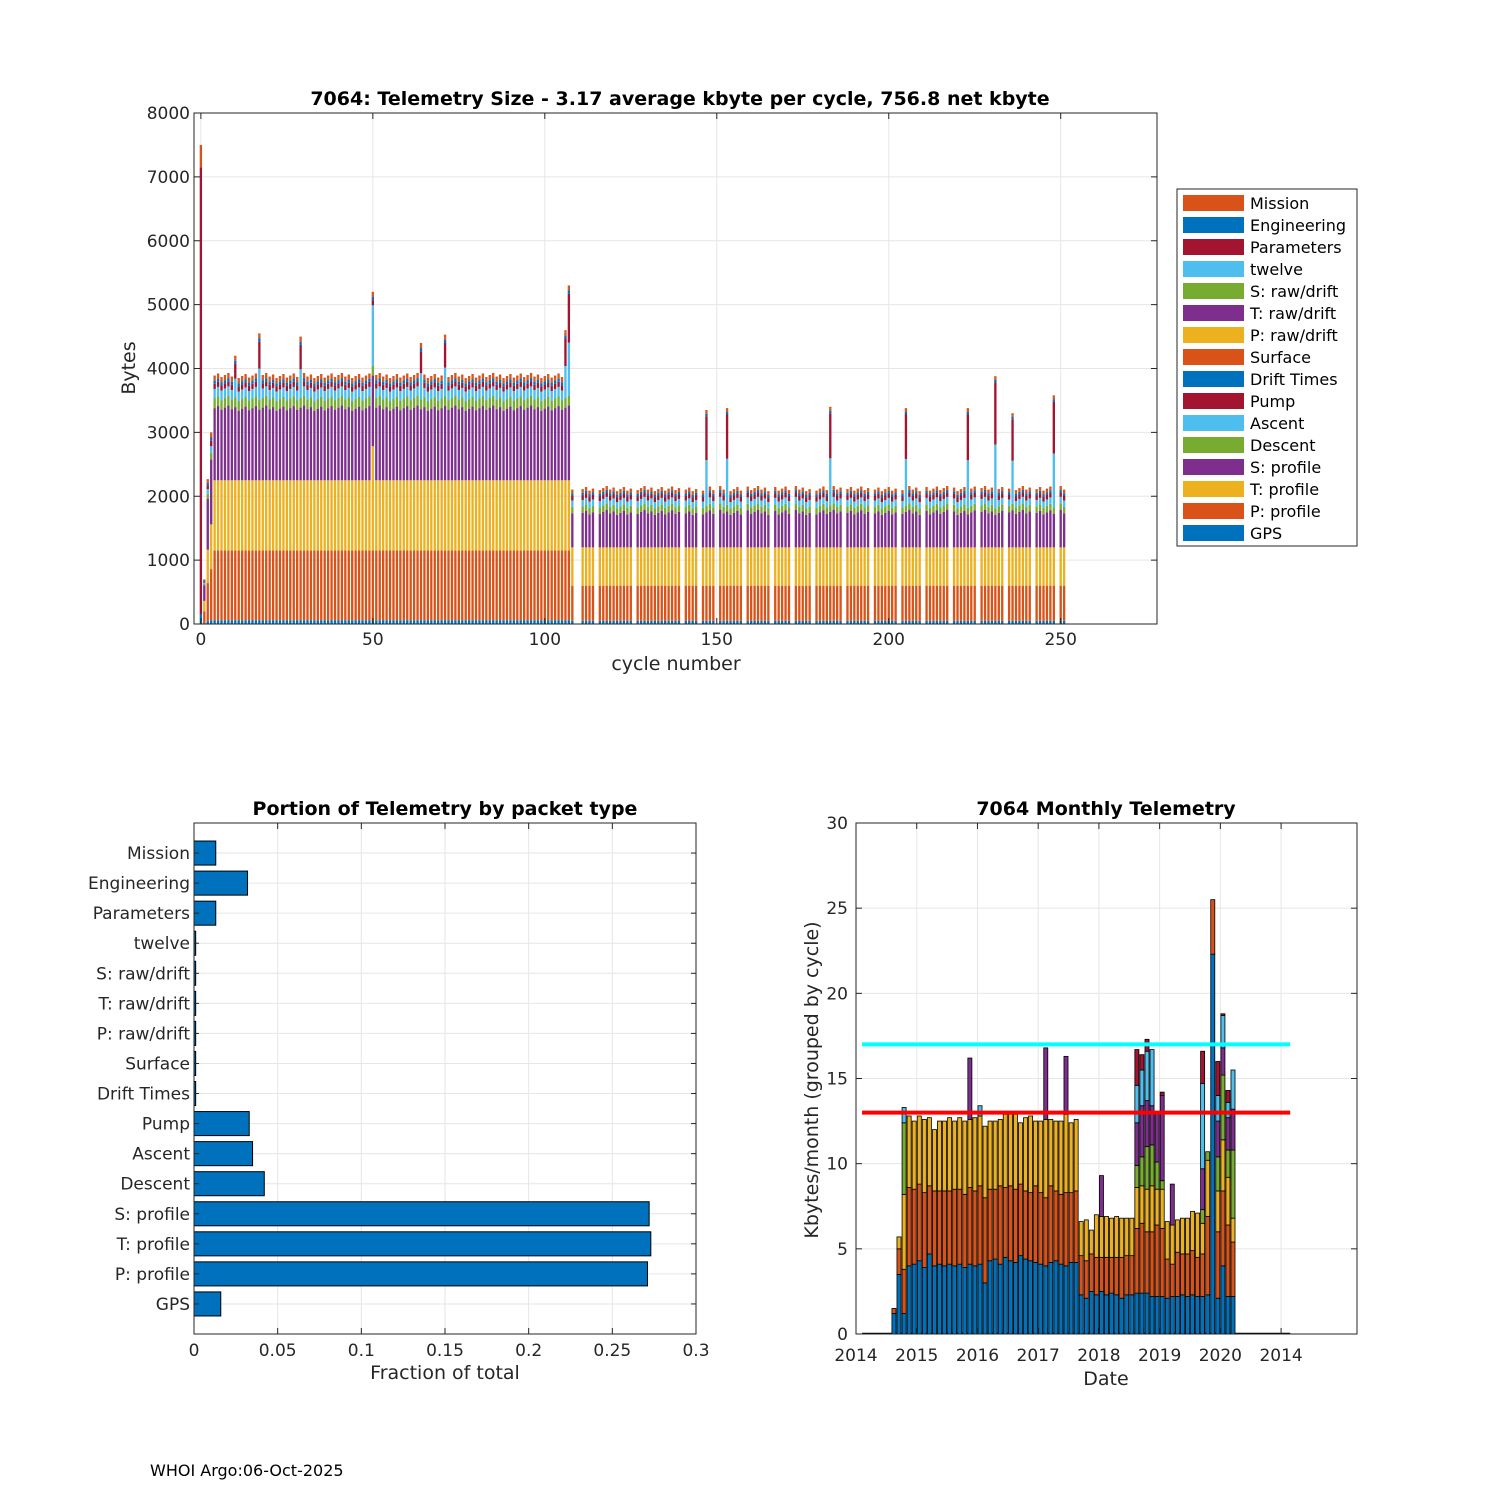 This screenshot has height=1500, width=1500. I want to click on c2-ytick-label: Engineering, so click(139, 884).